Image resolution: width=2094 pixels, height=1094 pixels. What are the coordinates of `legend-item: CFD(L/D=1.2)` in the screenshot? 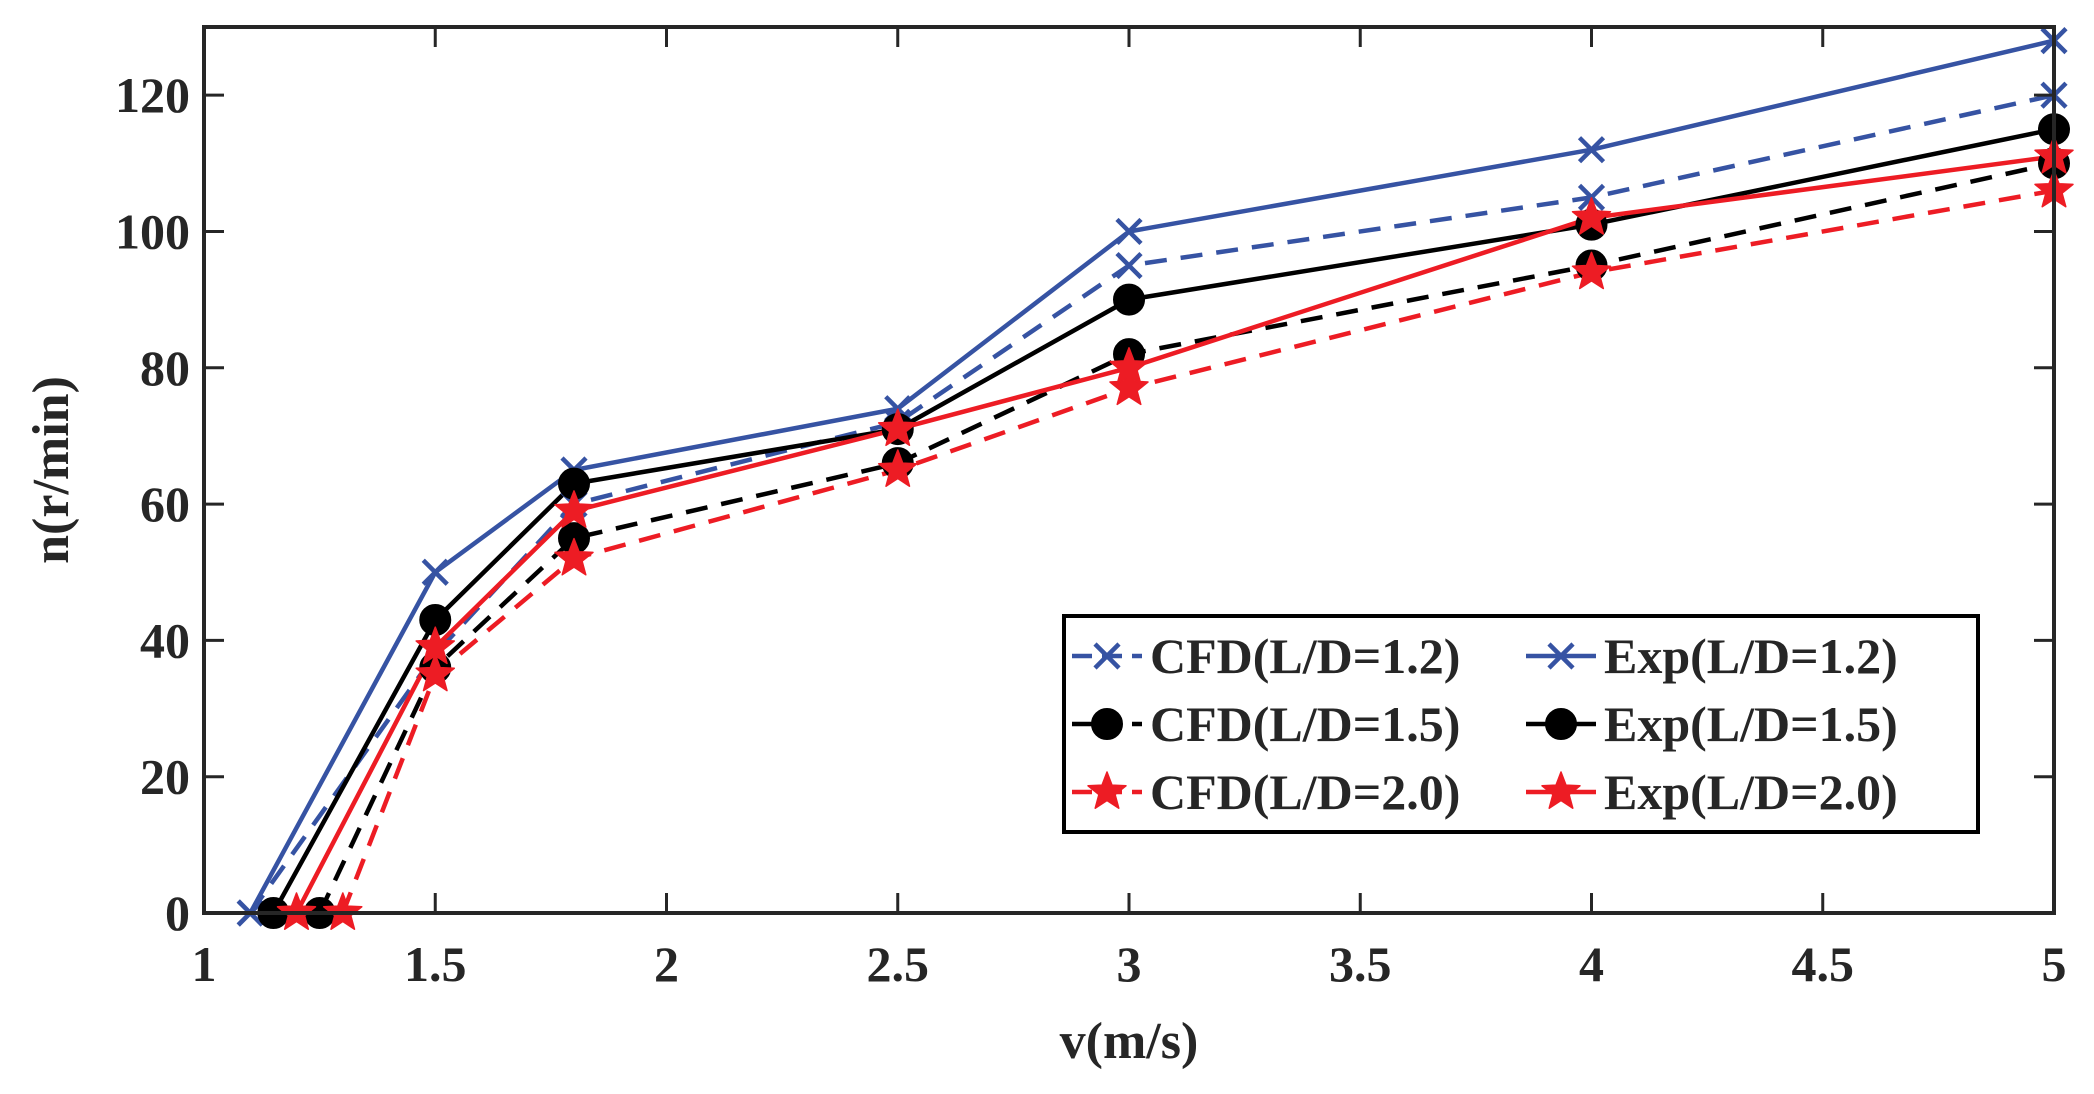 It's located at (1266, 656).